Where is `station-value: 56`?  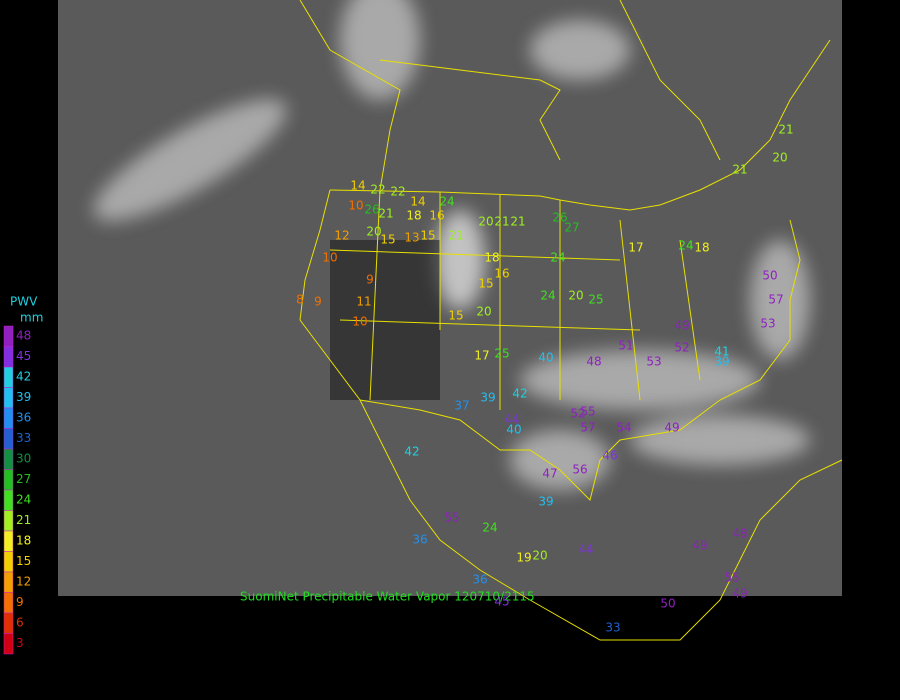 station-value: 56 is located at coordinates (579, 470).